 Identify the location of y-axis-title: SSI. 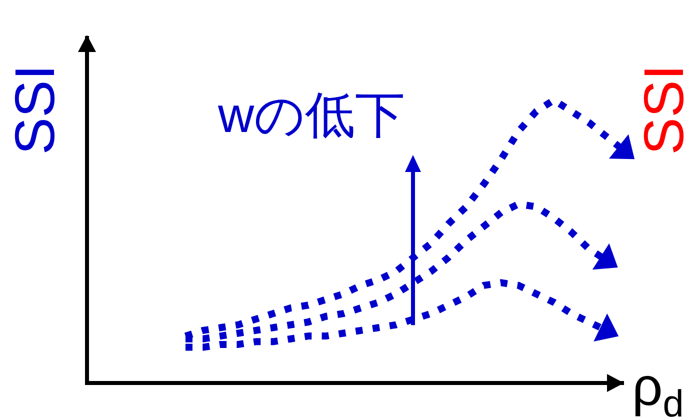
(34, 109).